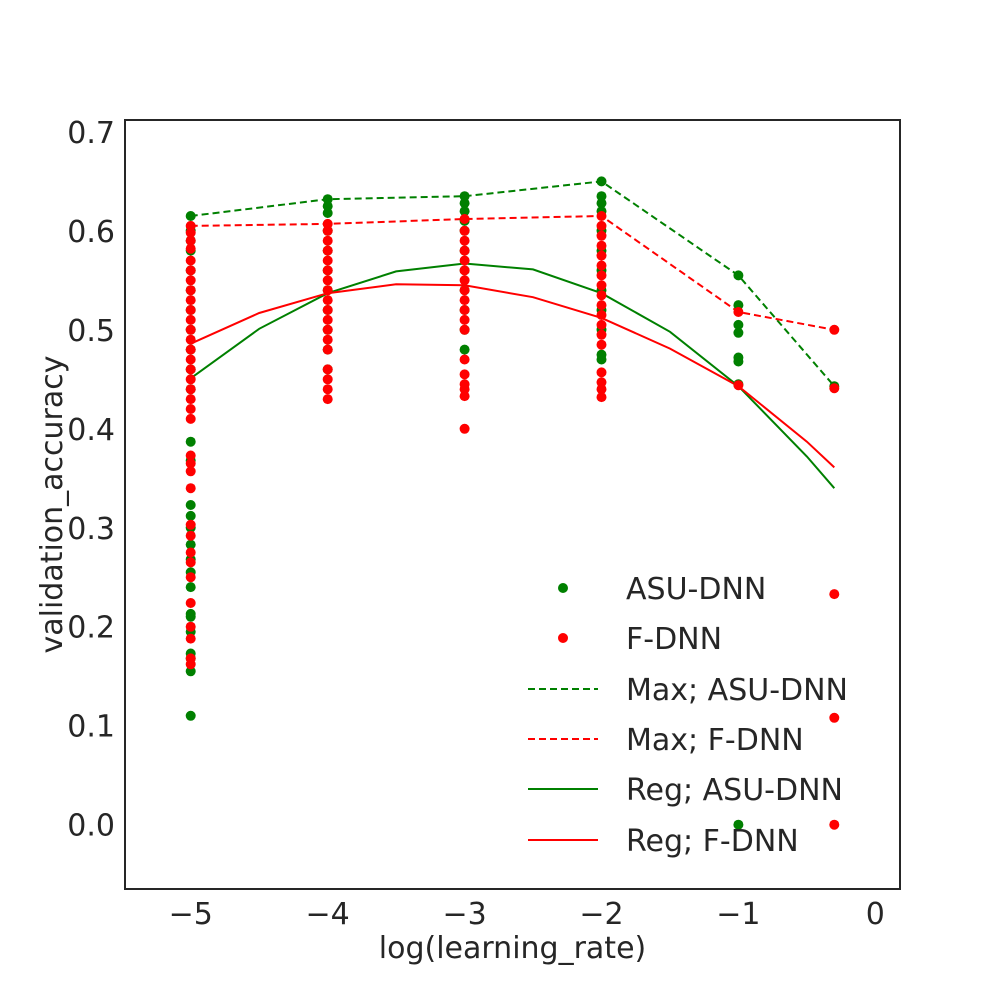  Describe the element at coordinates (91, 331) in the screenshot. I see `y-tick-label: 0.5` at that location.